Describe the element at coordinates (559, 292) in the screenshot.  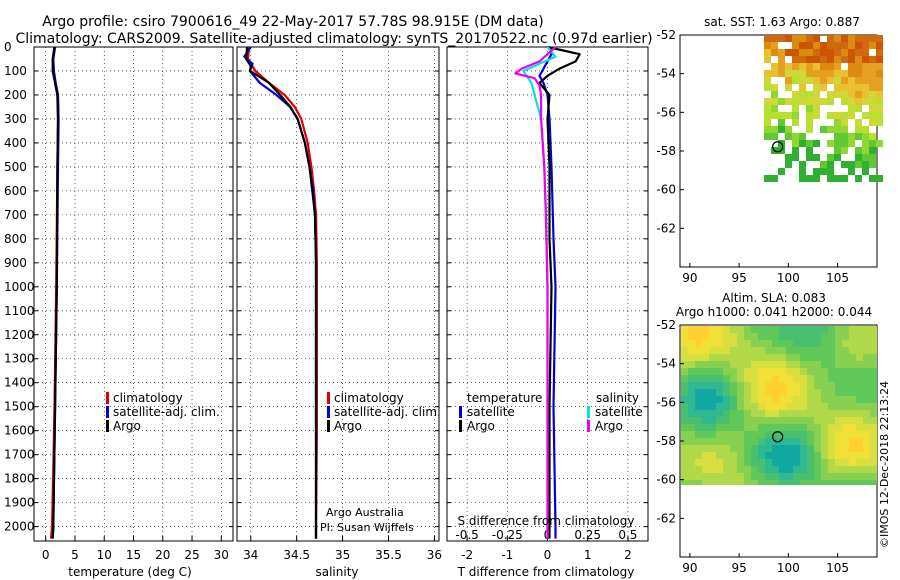
I see `series-line-temperature-argo` at that location.